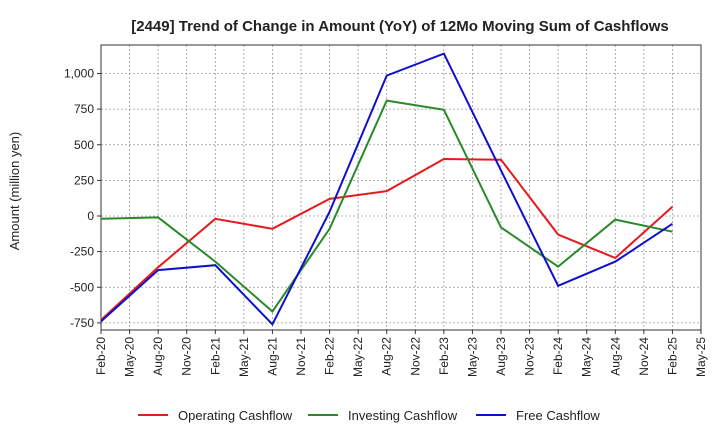 The width and height of the screenshot is (720, 440). Describe the element at coordinates (301, 356) in the screenshot. I see `x-tick-label: Nov-21` at that location.